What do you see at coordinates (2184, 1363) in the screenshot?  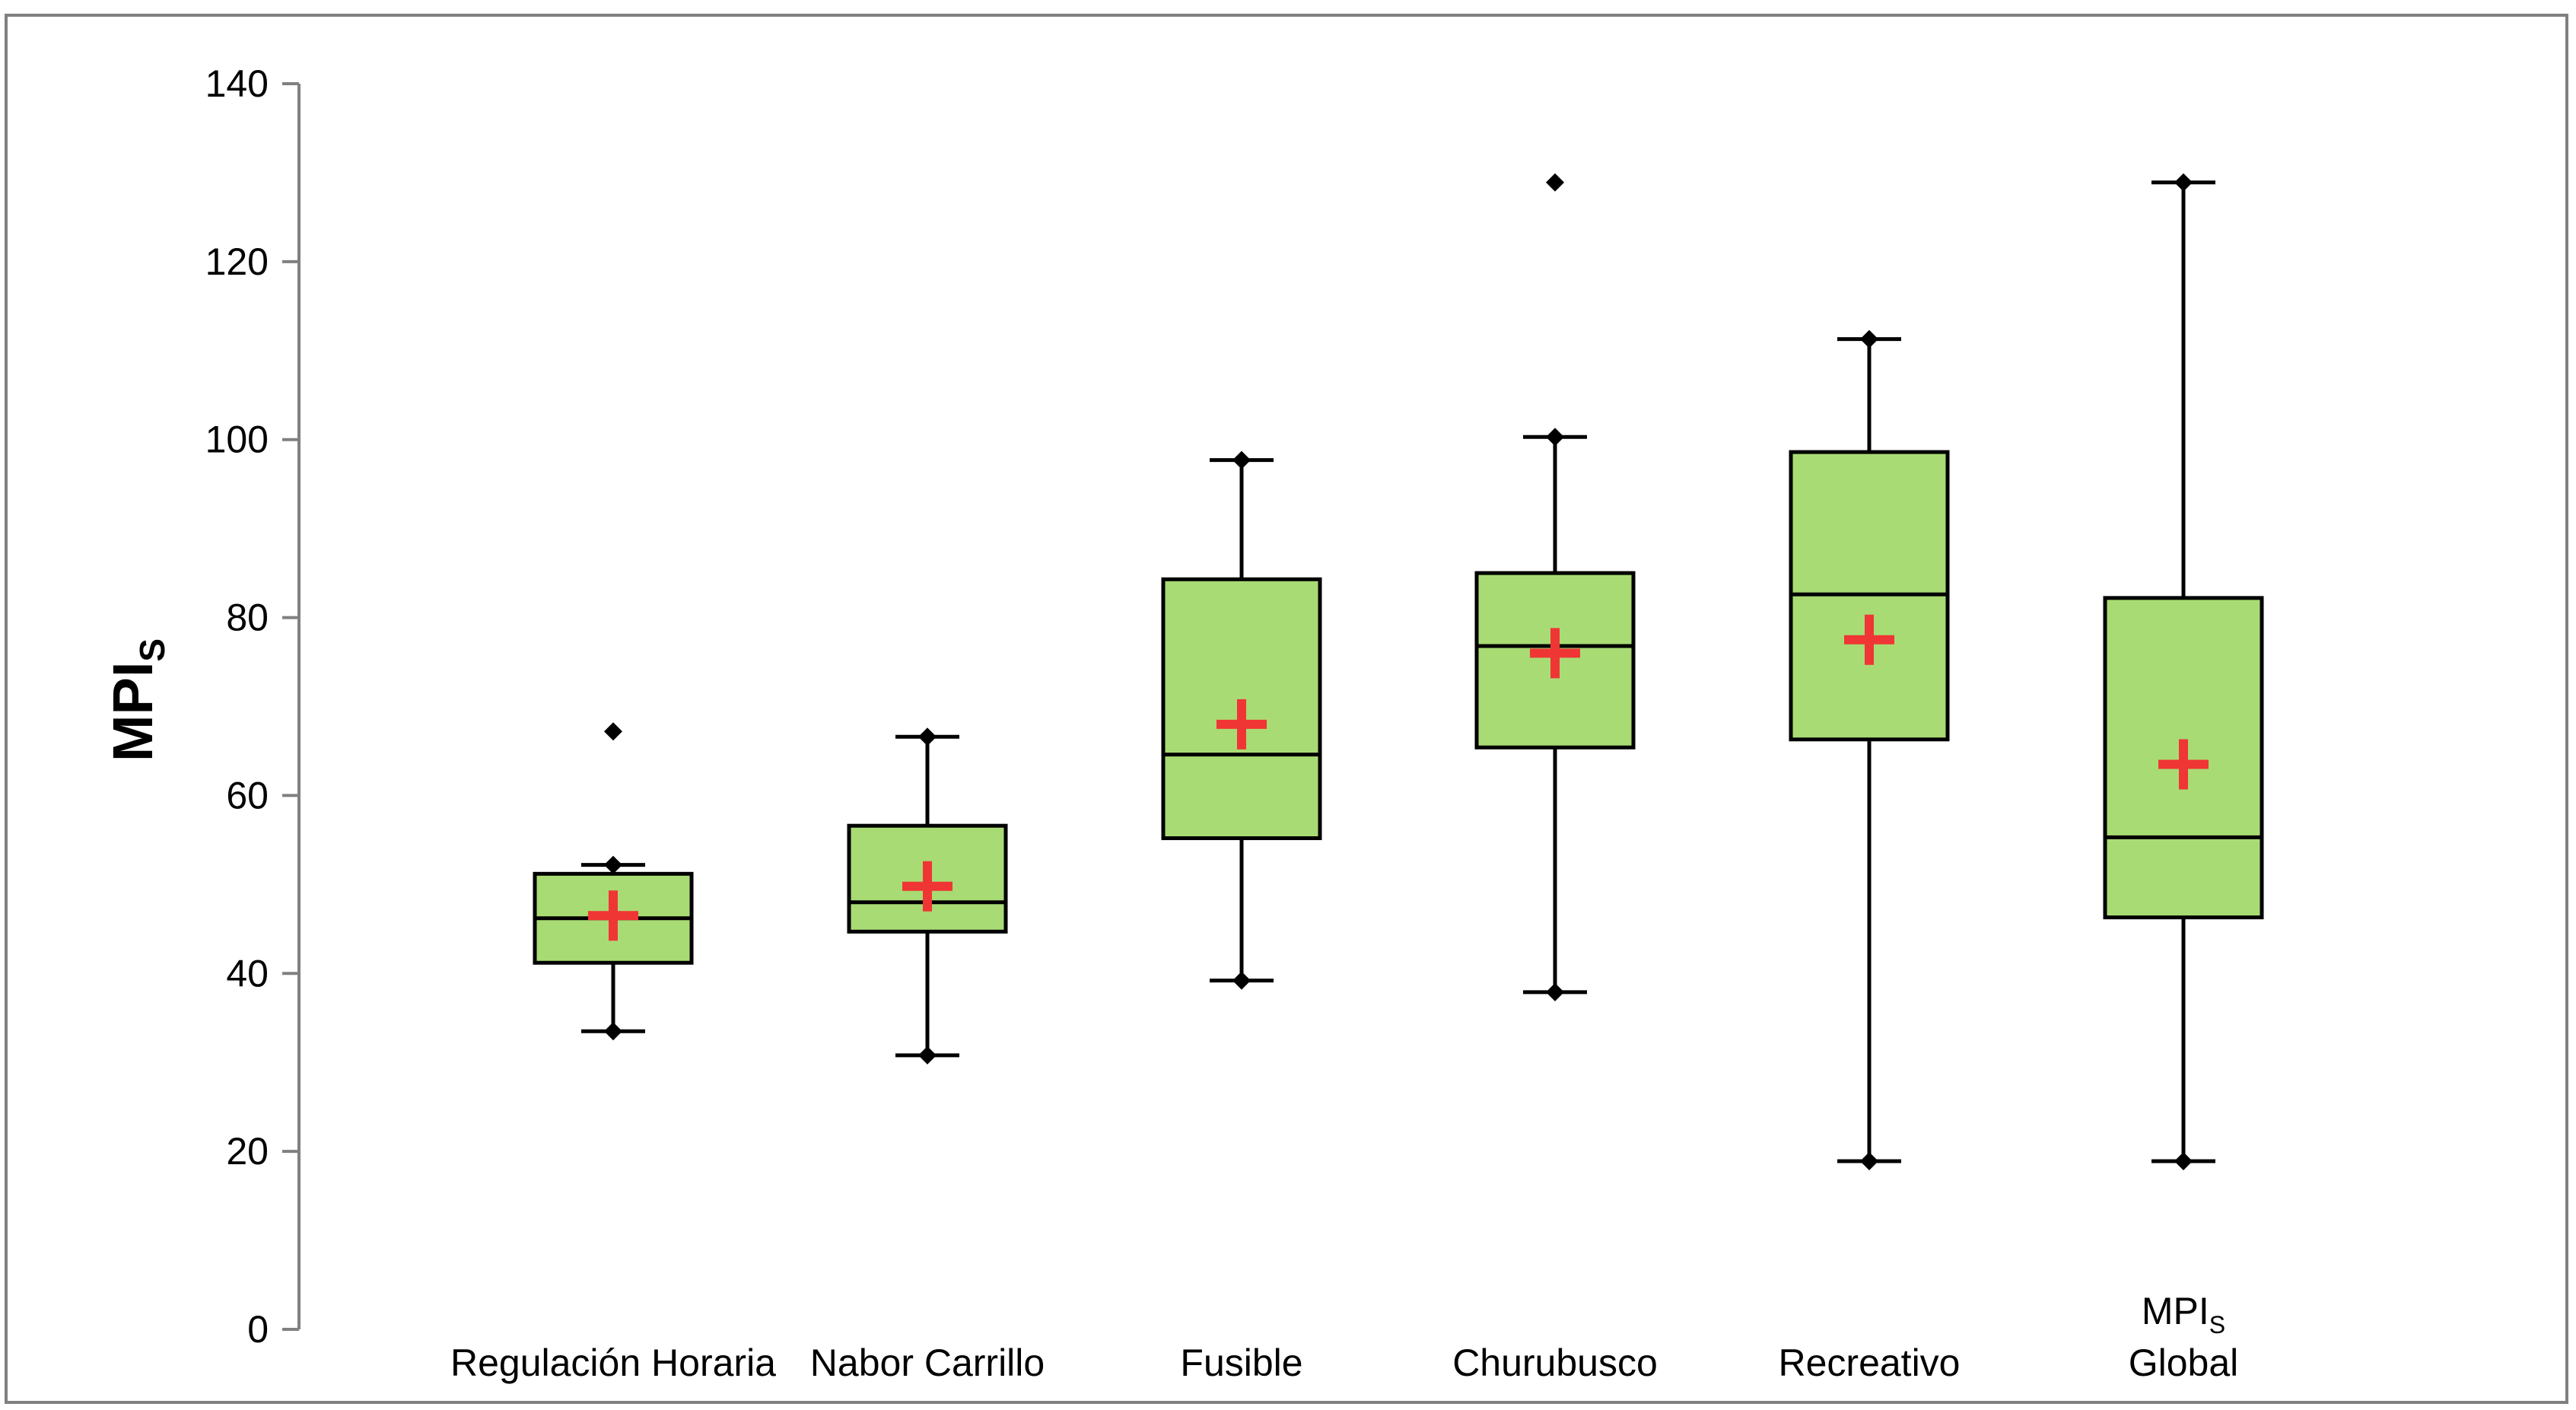 I see `x-tick-label-line2: Global` at bounding box center [2184, 1363].